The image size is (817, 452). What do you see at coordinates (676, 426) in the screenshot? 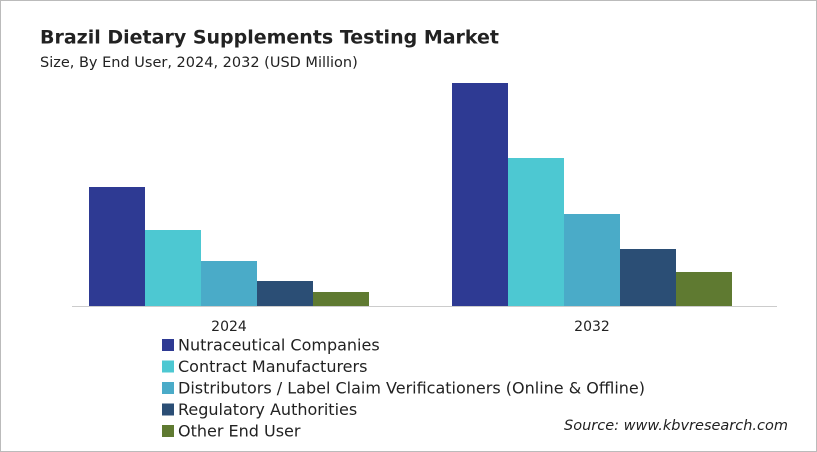
I see `source: Source: www.kbvresearch.com` at bounding box center [676, 426].